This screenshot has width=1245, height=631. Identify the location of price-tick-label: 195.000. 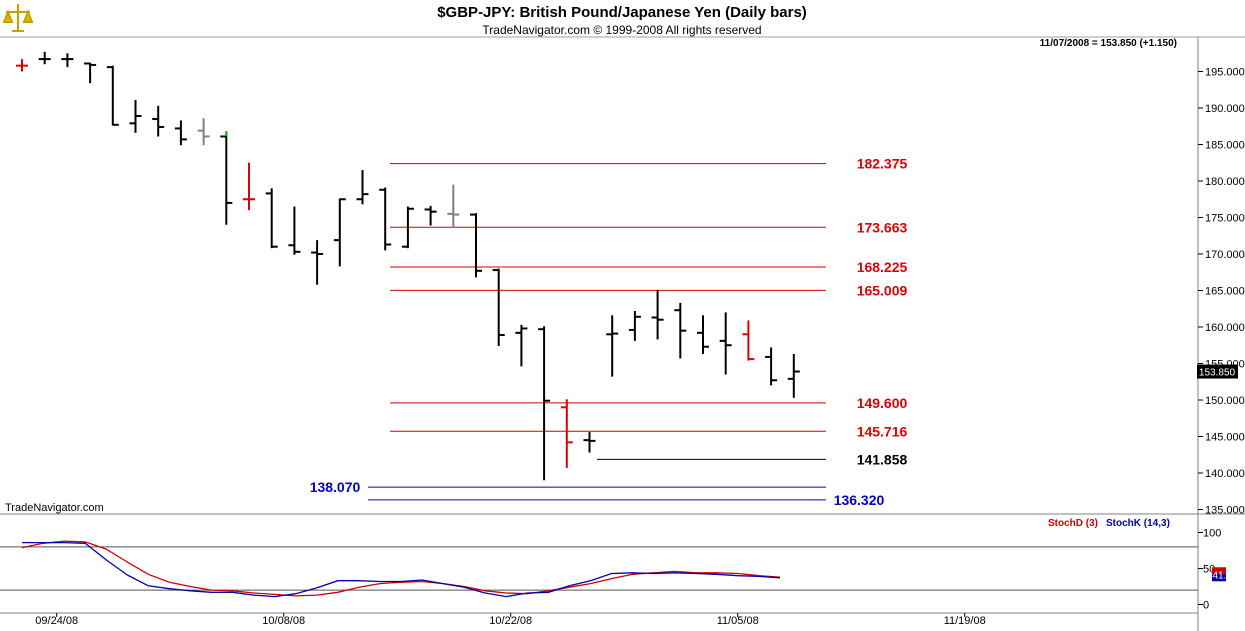
(1225, 73).